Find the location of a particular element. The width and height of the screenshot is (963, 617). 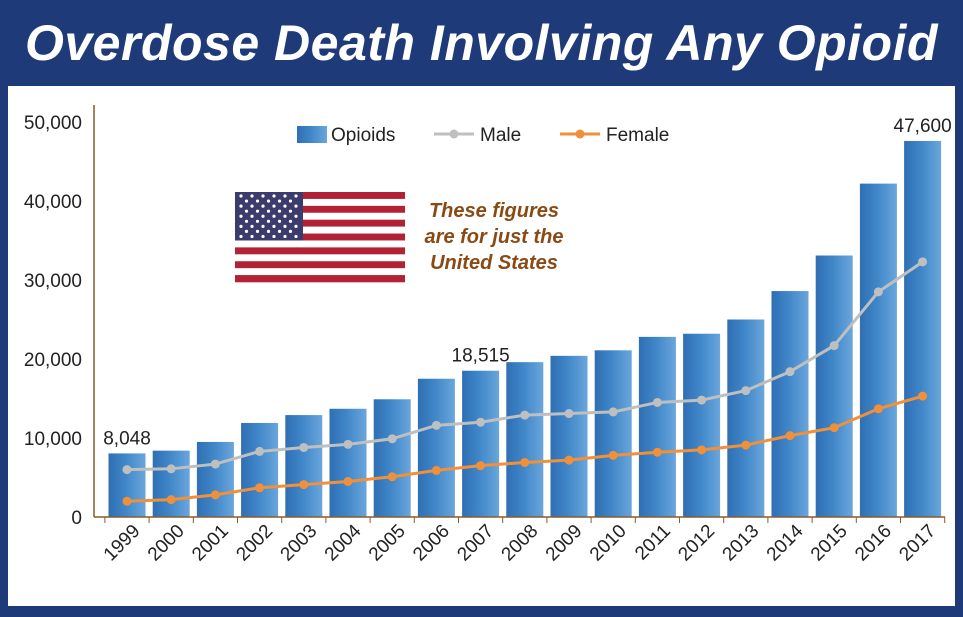

point-male-2011 is located at coordinates (657, 402).